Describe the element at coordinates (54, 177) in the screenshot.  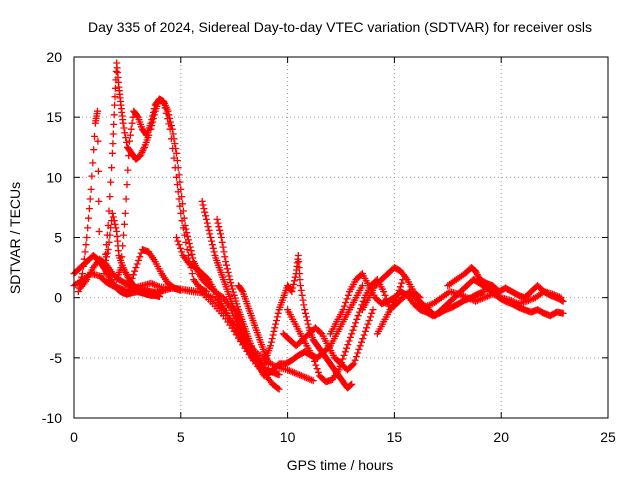
I see `y-tick-label: 10` at that location.